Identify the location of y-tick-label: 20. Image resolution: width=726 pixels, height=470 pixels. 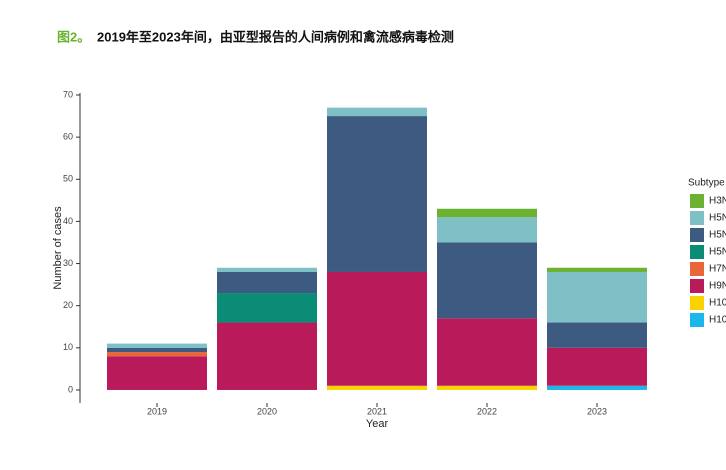
(68, 305).